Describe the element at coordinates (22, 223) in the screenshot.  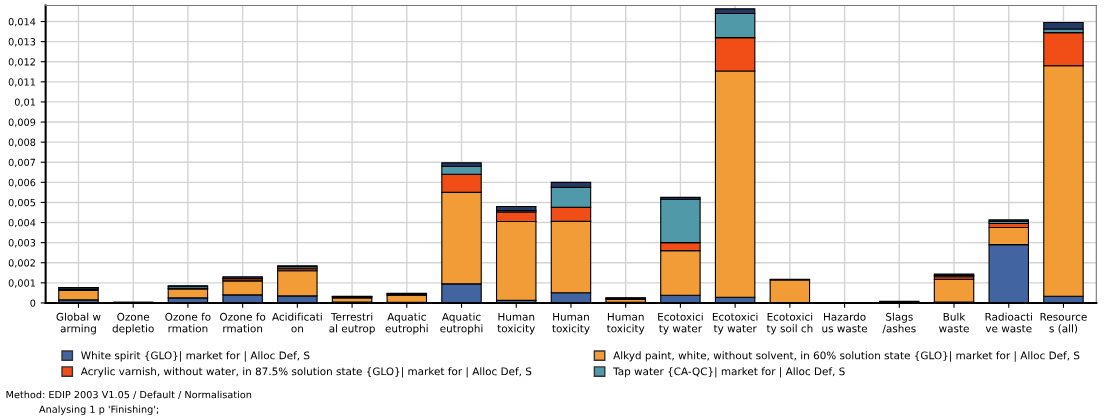
I see `y-tick-label: 0,004` at that location.